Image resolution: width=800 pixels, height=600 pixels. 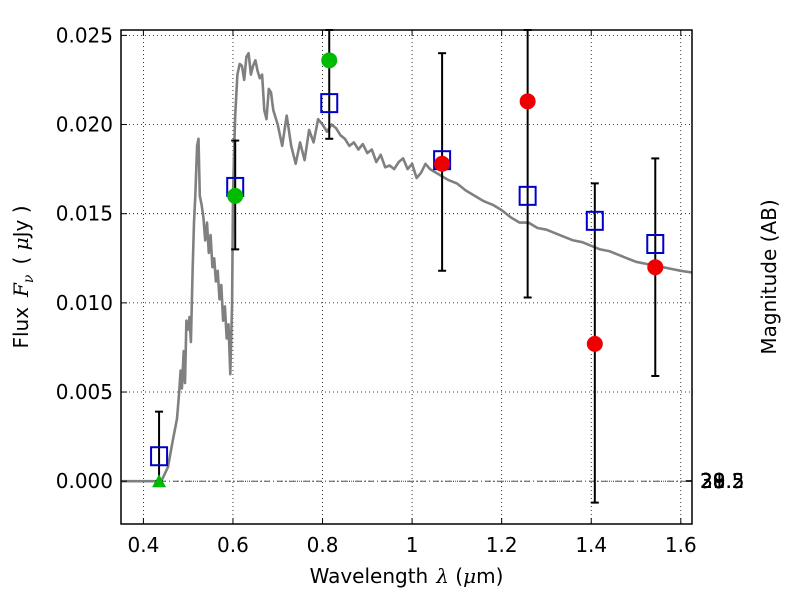 What do you see at coordinates (412, 545) in the screenshot?
I see `x-tick-label: 1` at bounding box center [412, 545].